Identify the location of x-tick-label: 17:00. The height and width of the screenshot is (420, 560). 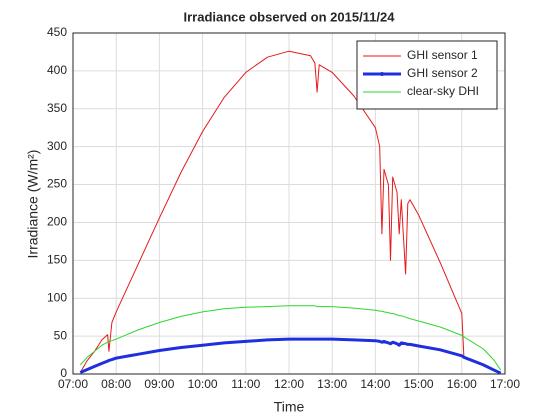
(505, 384).